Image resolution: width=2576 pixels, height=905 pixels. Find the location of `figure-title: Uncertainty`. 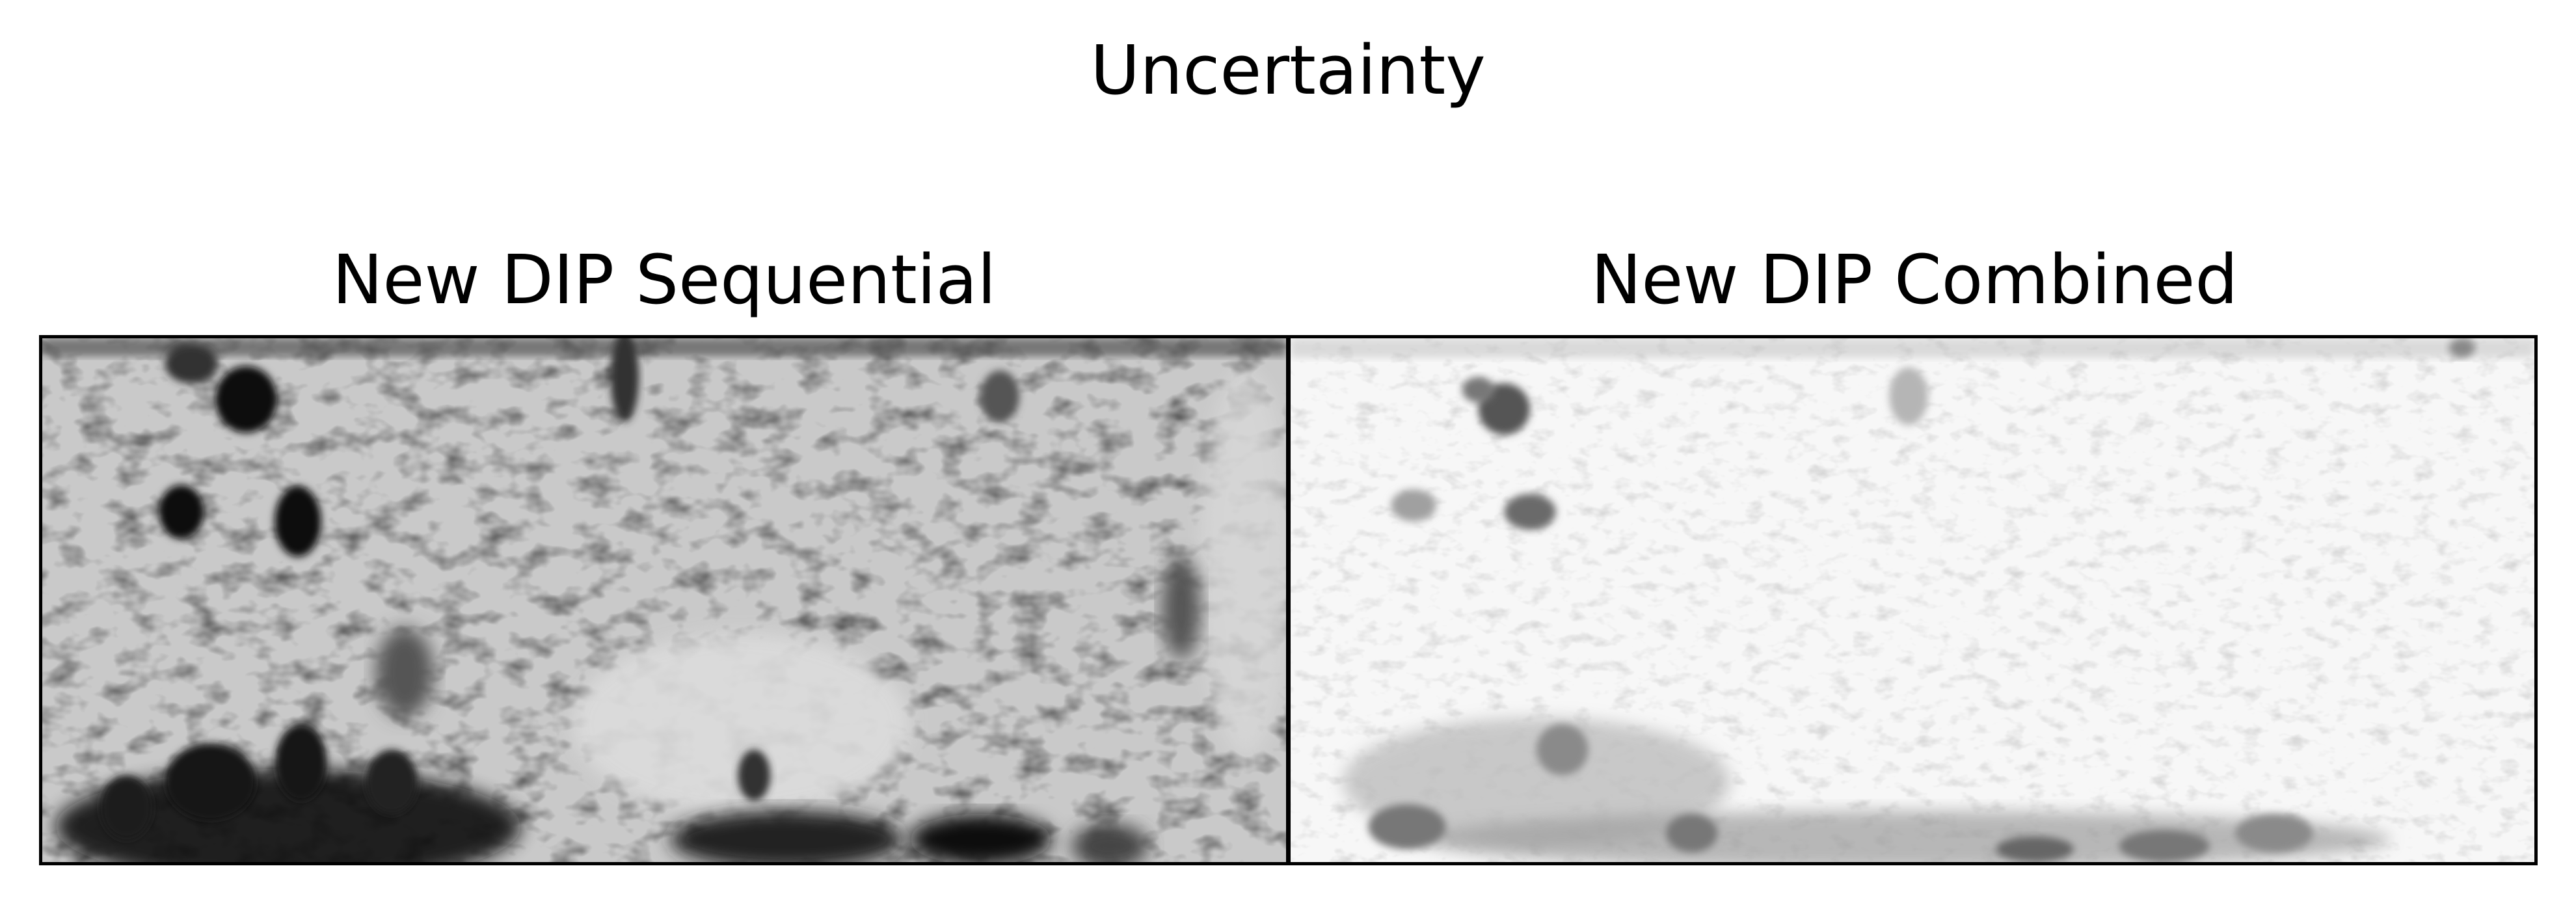

figure-title: Uncertainty is located at coordinates (1288, 70).